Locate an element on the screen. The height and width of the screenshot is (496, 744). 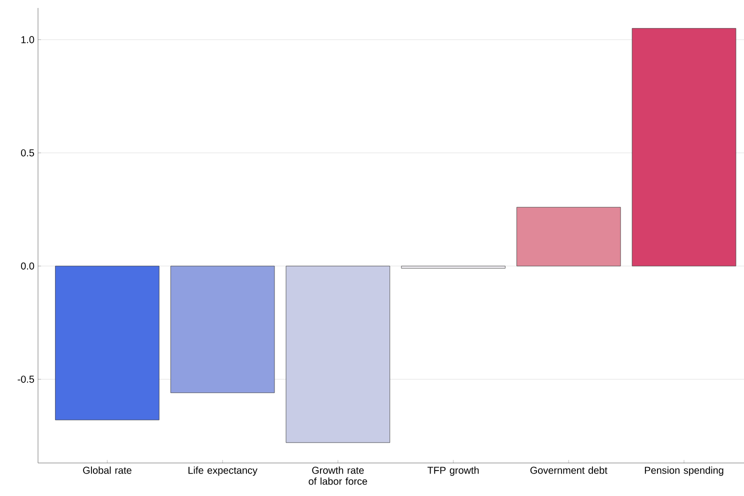
y-tick-label: -0.5 is located at coordinates (26, 379).